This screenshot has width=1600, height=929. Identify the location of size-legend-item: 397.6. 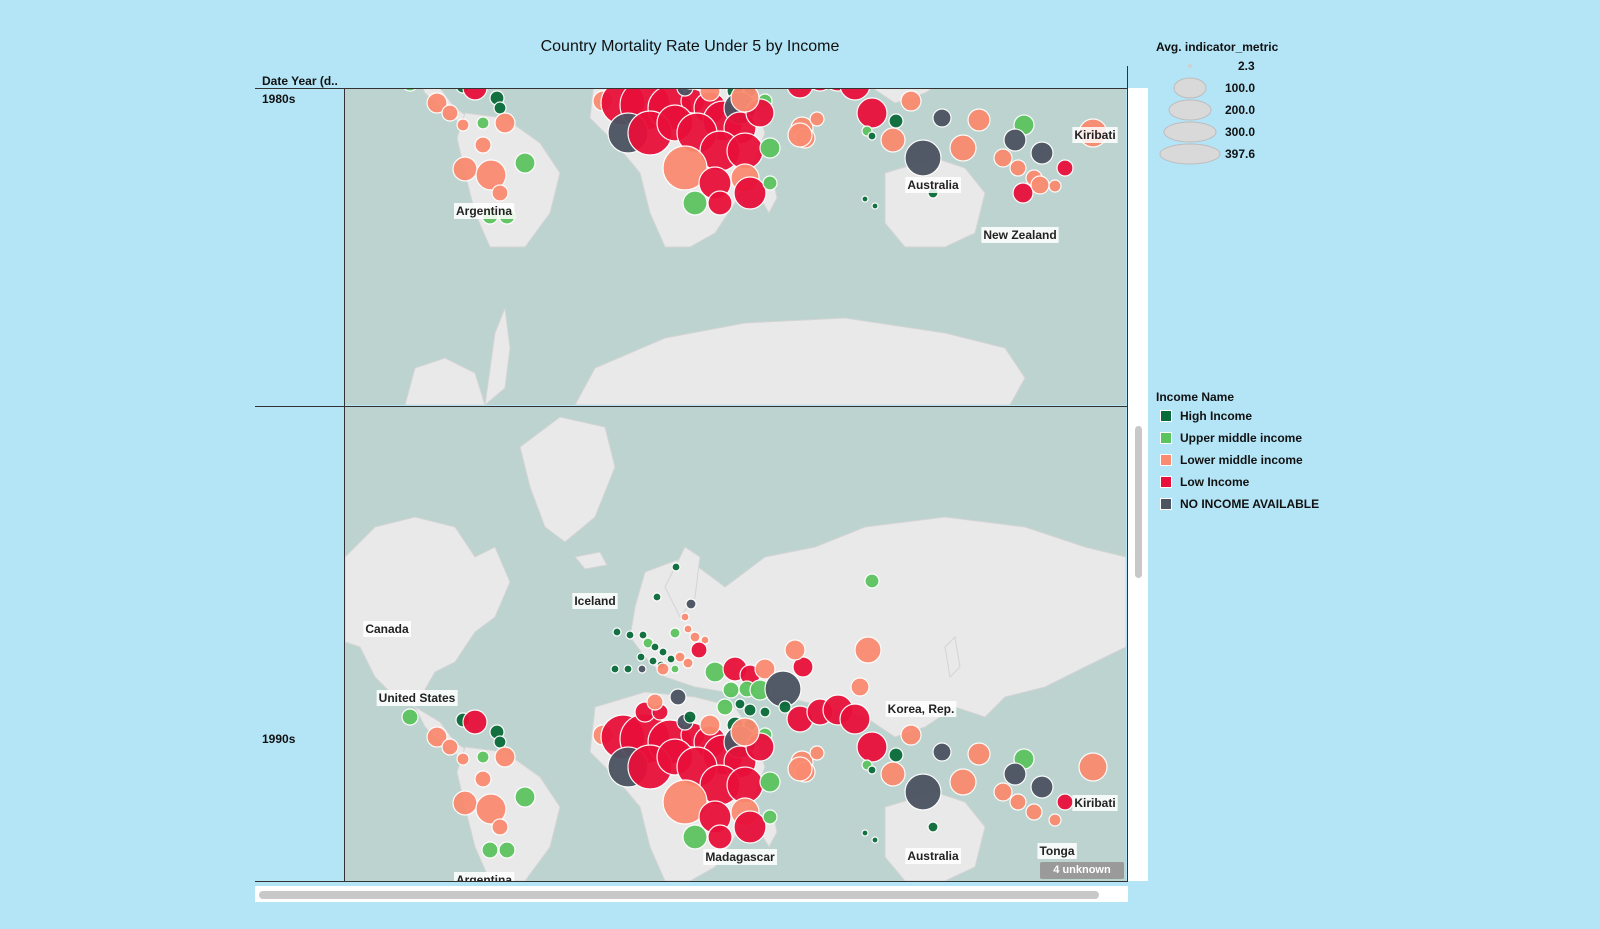
(1240, 154).